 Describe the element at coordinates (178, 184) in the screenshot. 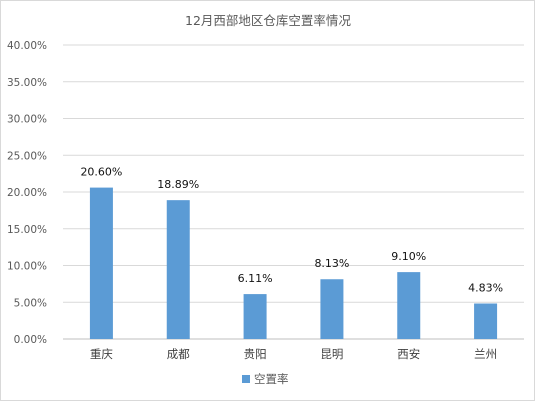

I see `data-label: 18.89%` at that location.